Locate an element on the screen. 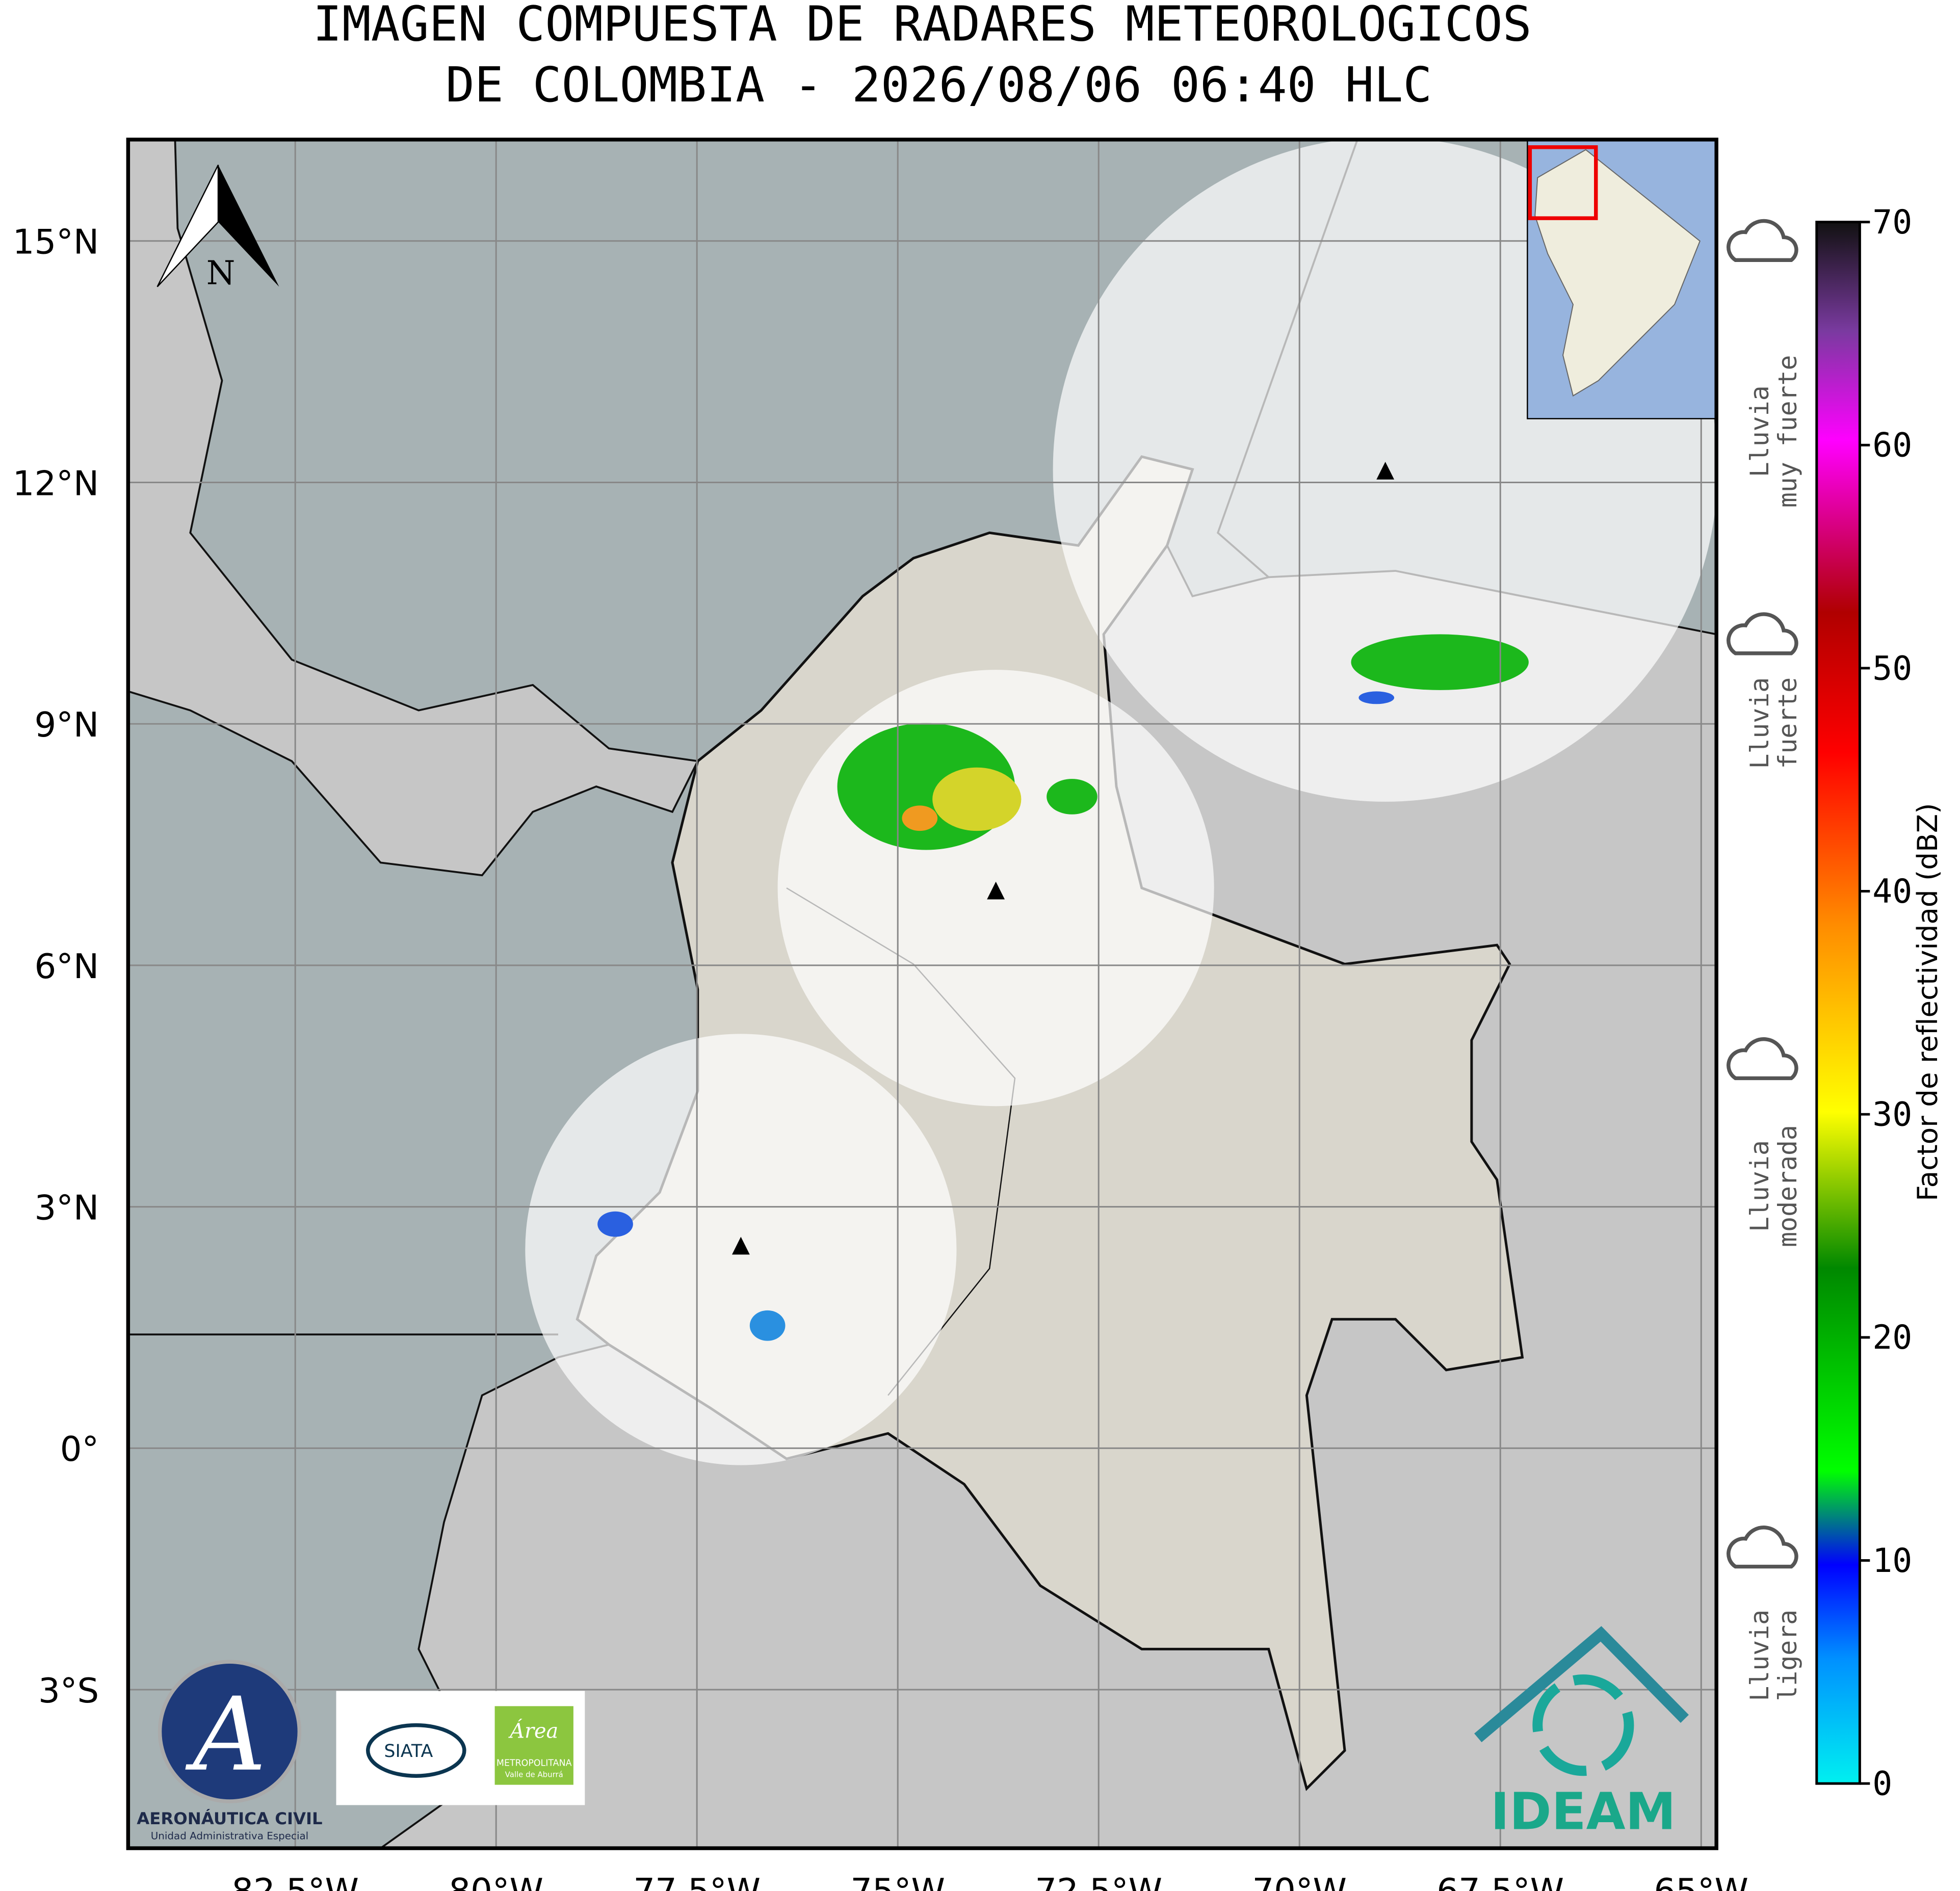 The height and width of the screenshot is (1891, 1960). radar-sites is located at coordinates (1063, 858).